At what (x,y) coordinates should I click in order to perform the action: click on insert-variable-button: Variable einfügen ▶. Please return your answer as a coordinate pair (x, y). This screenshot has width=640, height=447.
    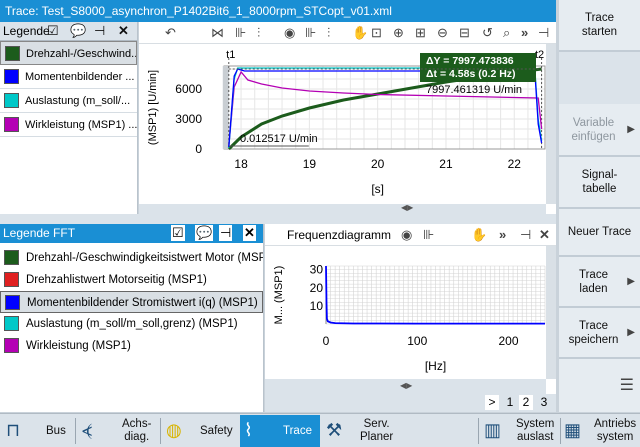
    Looking at the image, I should click on (599, 130).